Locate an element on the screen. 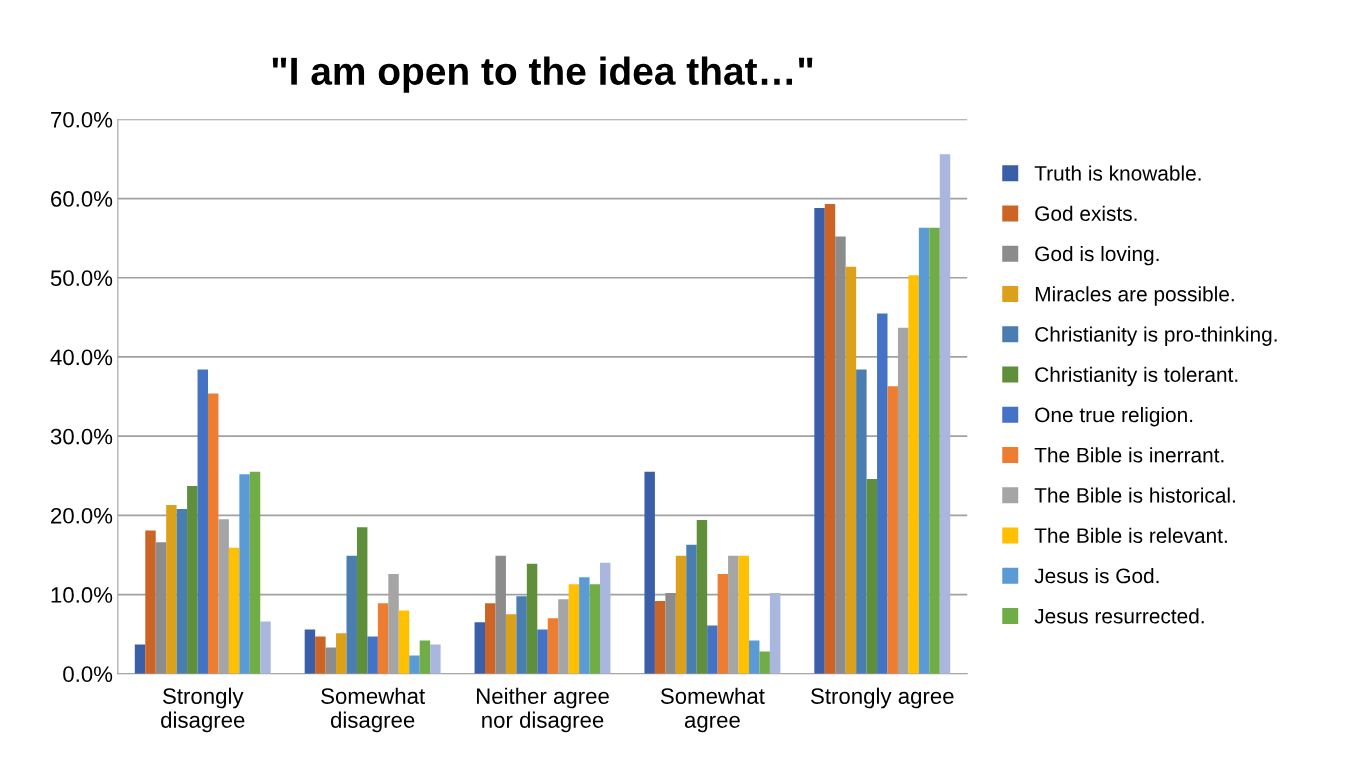  y-tick-label: 50.0% is located at coordinates (81, 278).